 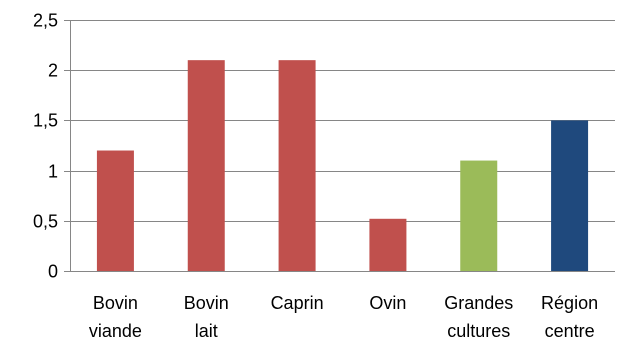 I want to click on y-tick-label: 2, so click(x=53, y=71).